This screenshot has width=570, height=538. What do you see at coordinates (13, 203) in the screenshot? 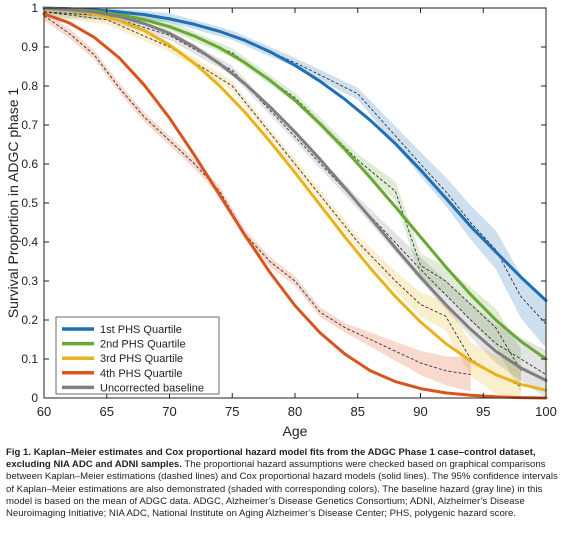
I see `y-axis-label: Survival Proportion in ADGC phase 1` at bounding box center [13, 203].